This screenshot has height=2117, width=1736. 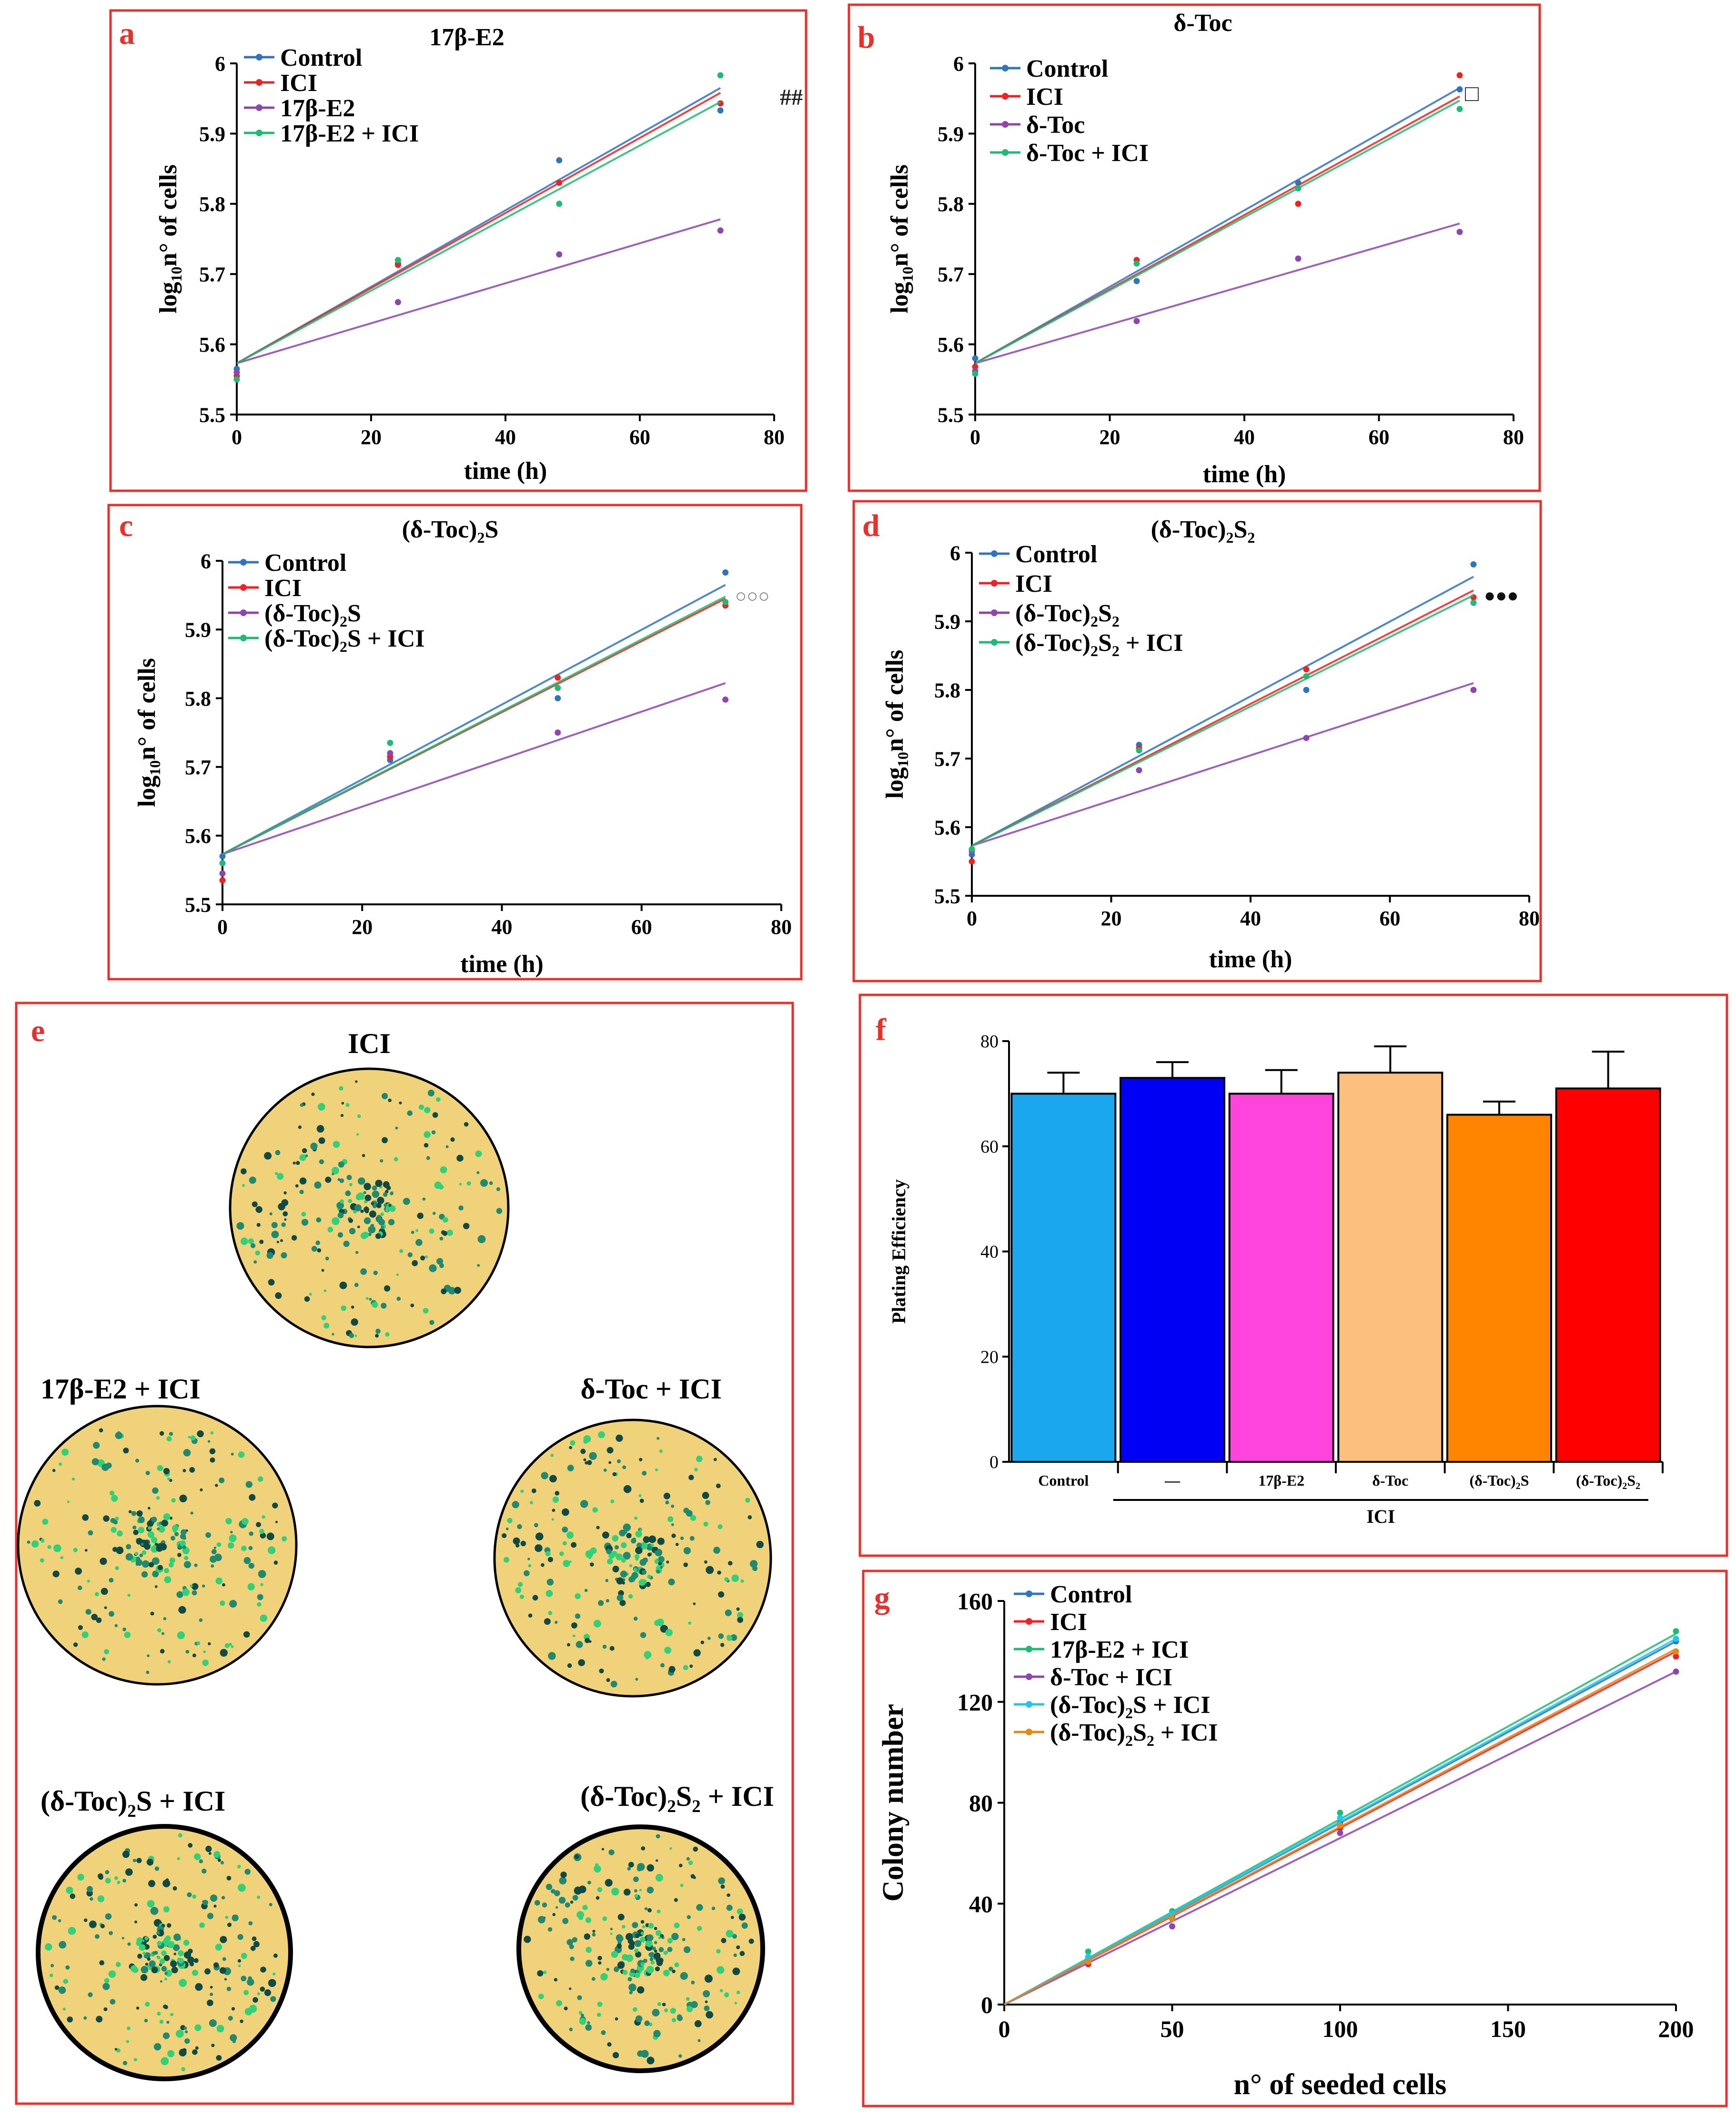 I want to click on y-tick-label: 5.8, so click(x=951, y=204).